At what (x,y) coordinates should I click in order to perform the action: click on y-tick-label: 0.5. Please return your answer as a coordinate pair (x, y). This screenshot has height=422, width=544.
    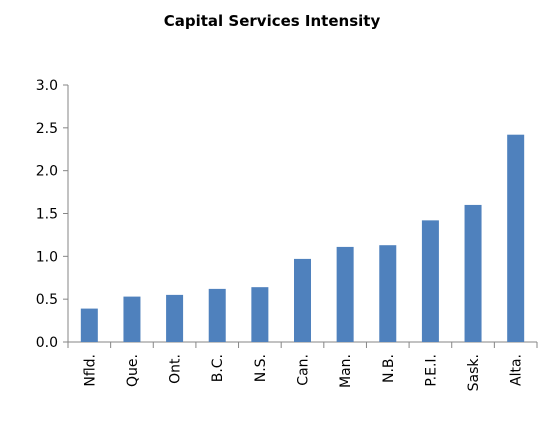
    Looking at the image, I should click on (47, 300).